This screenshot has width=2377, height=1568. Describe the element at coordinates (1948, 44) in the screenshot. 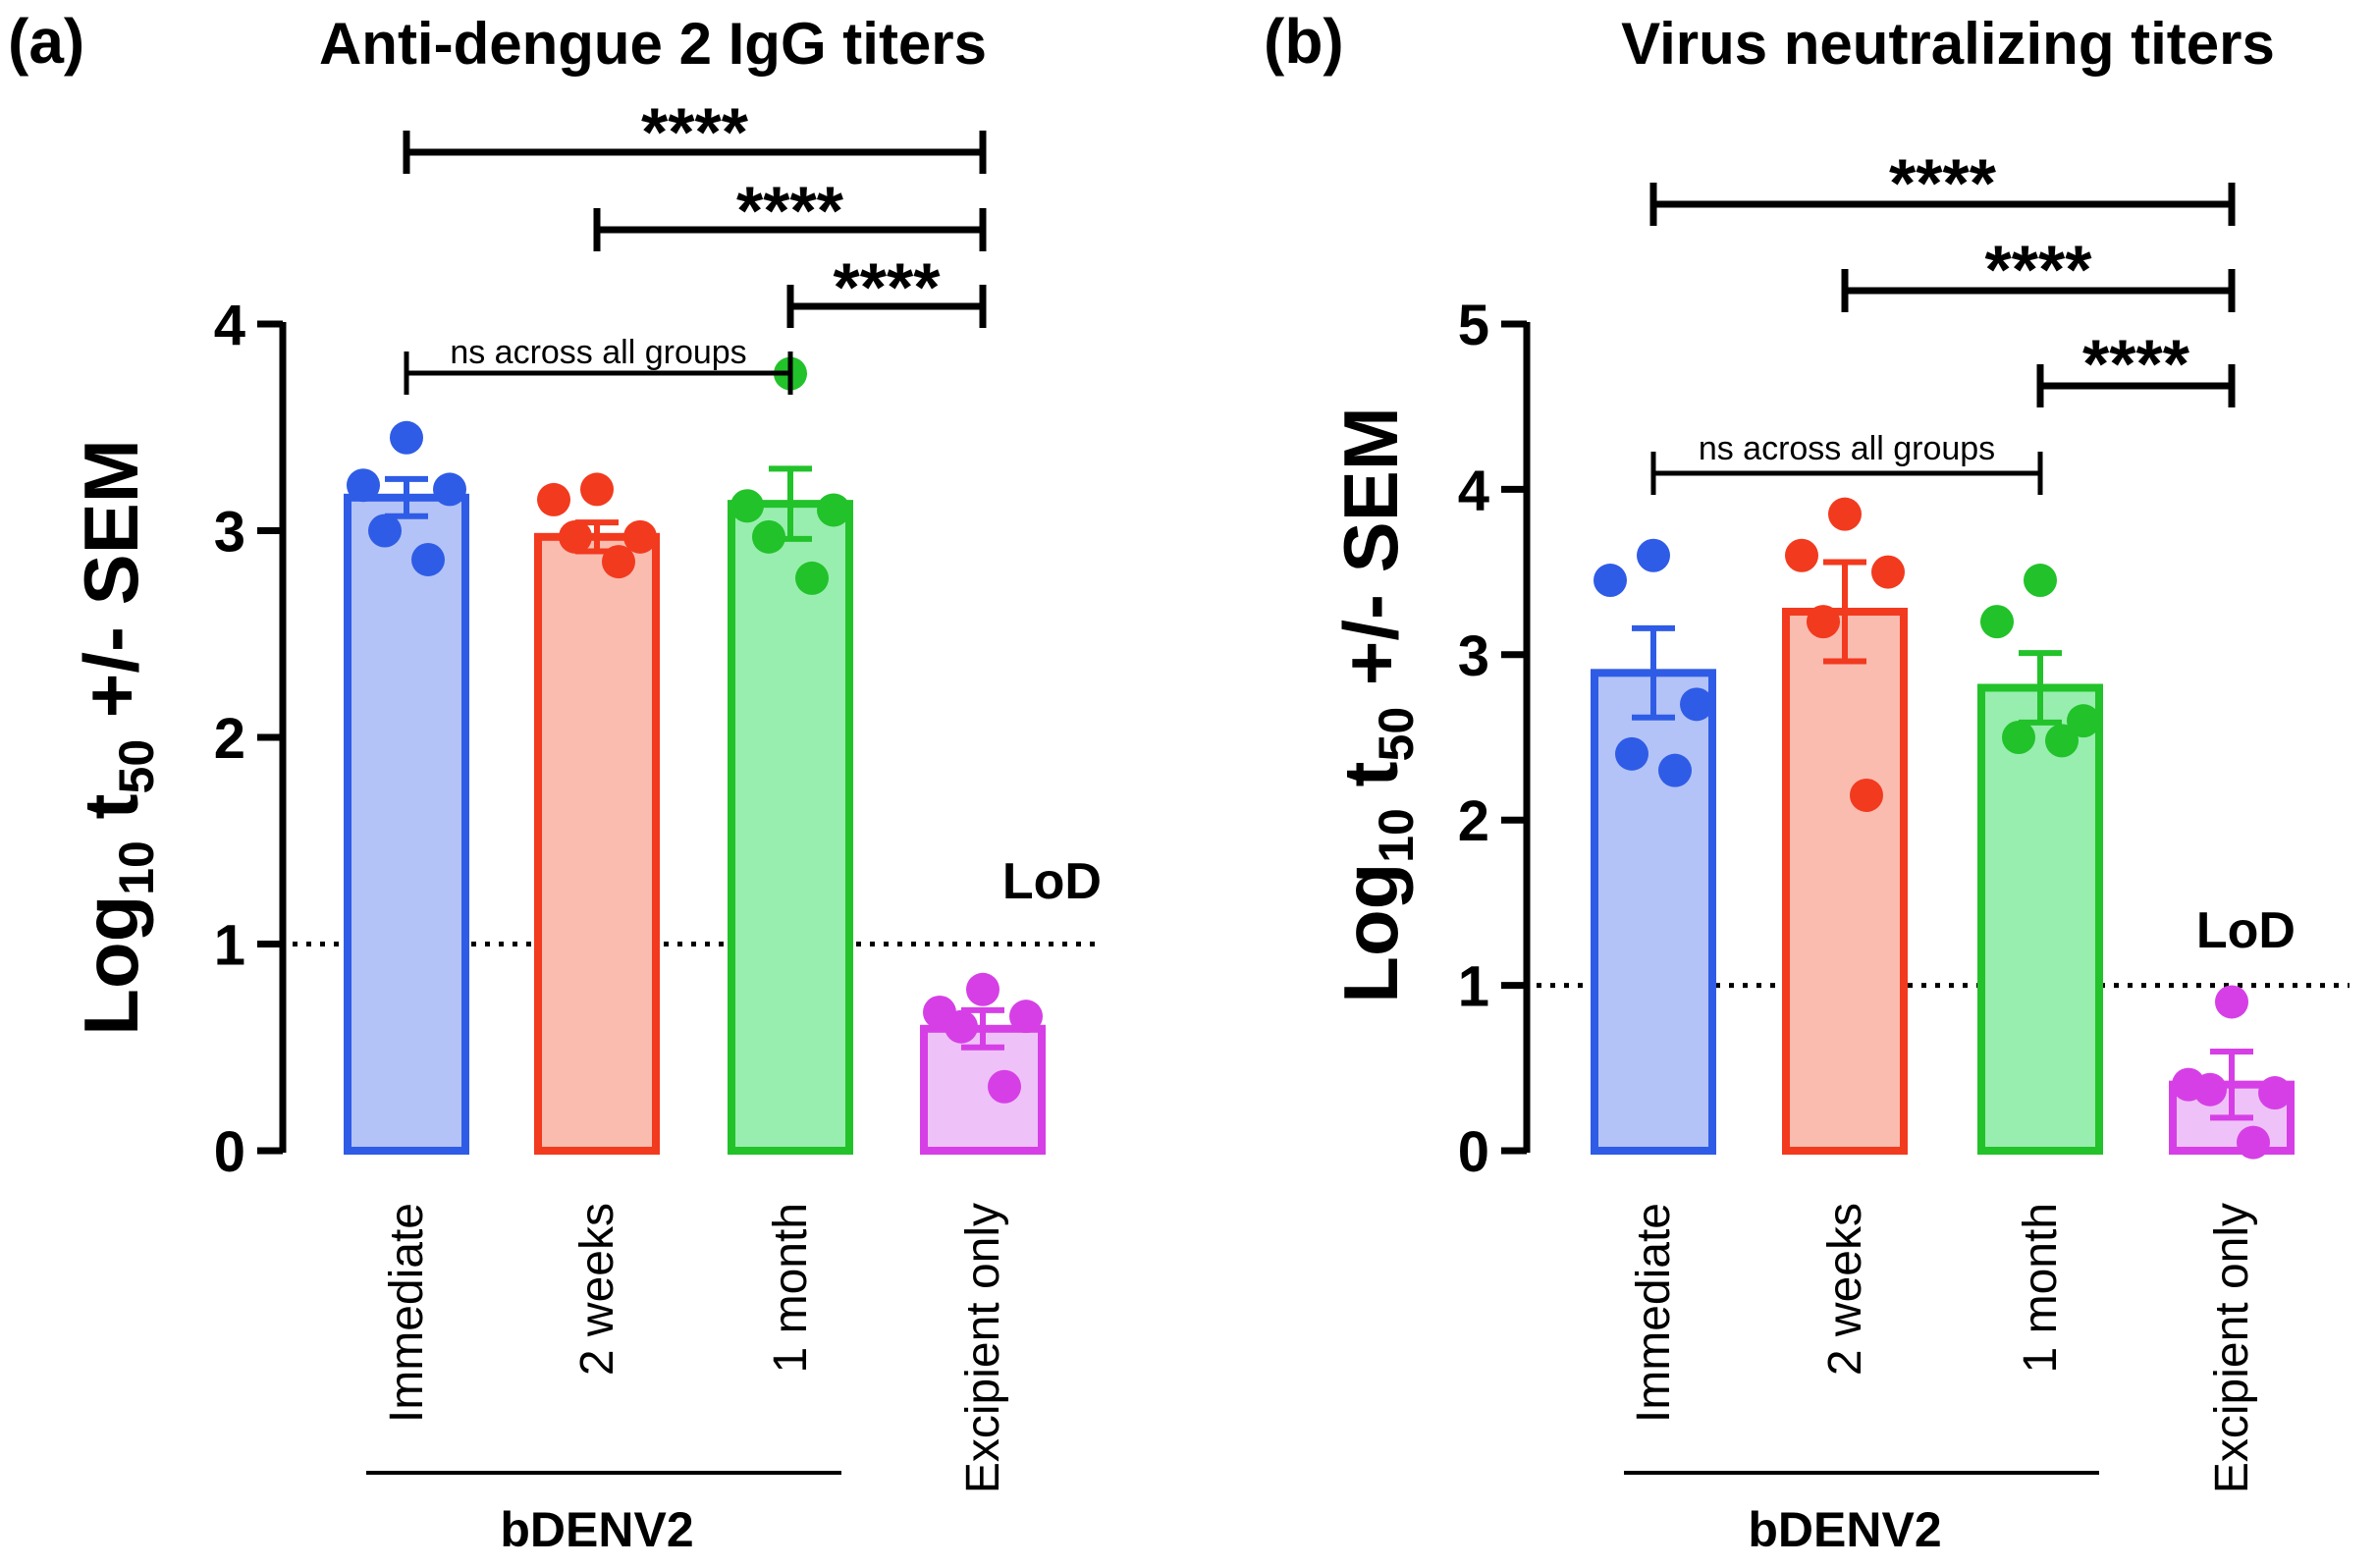

I see `chart-title: Virus neutralizing titers` at that location.